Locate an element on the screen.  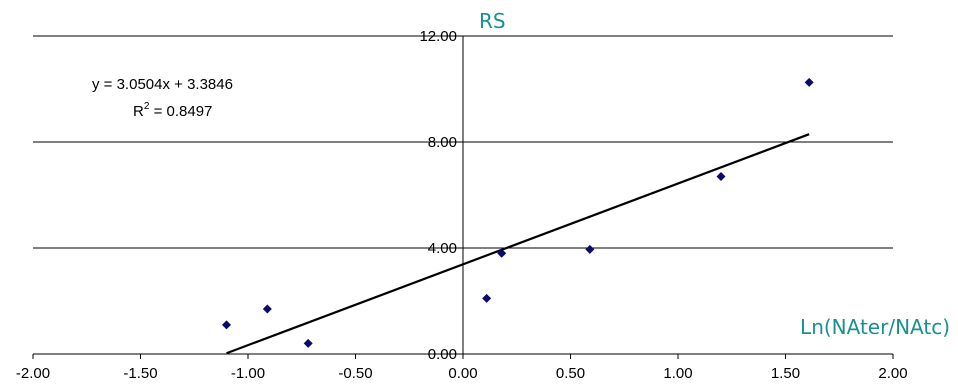
x-tick-label: -1.50 is located at coordinates (140, 373).